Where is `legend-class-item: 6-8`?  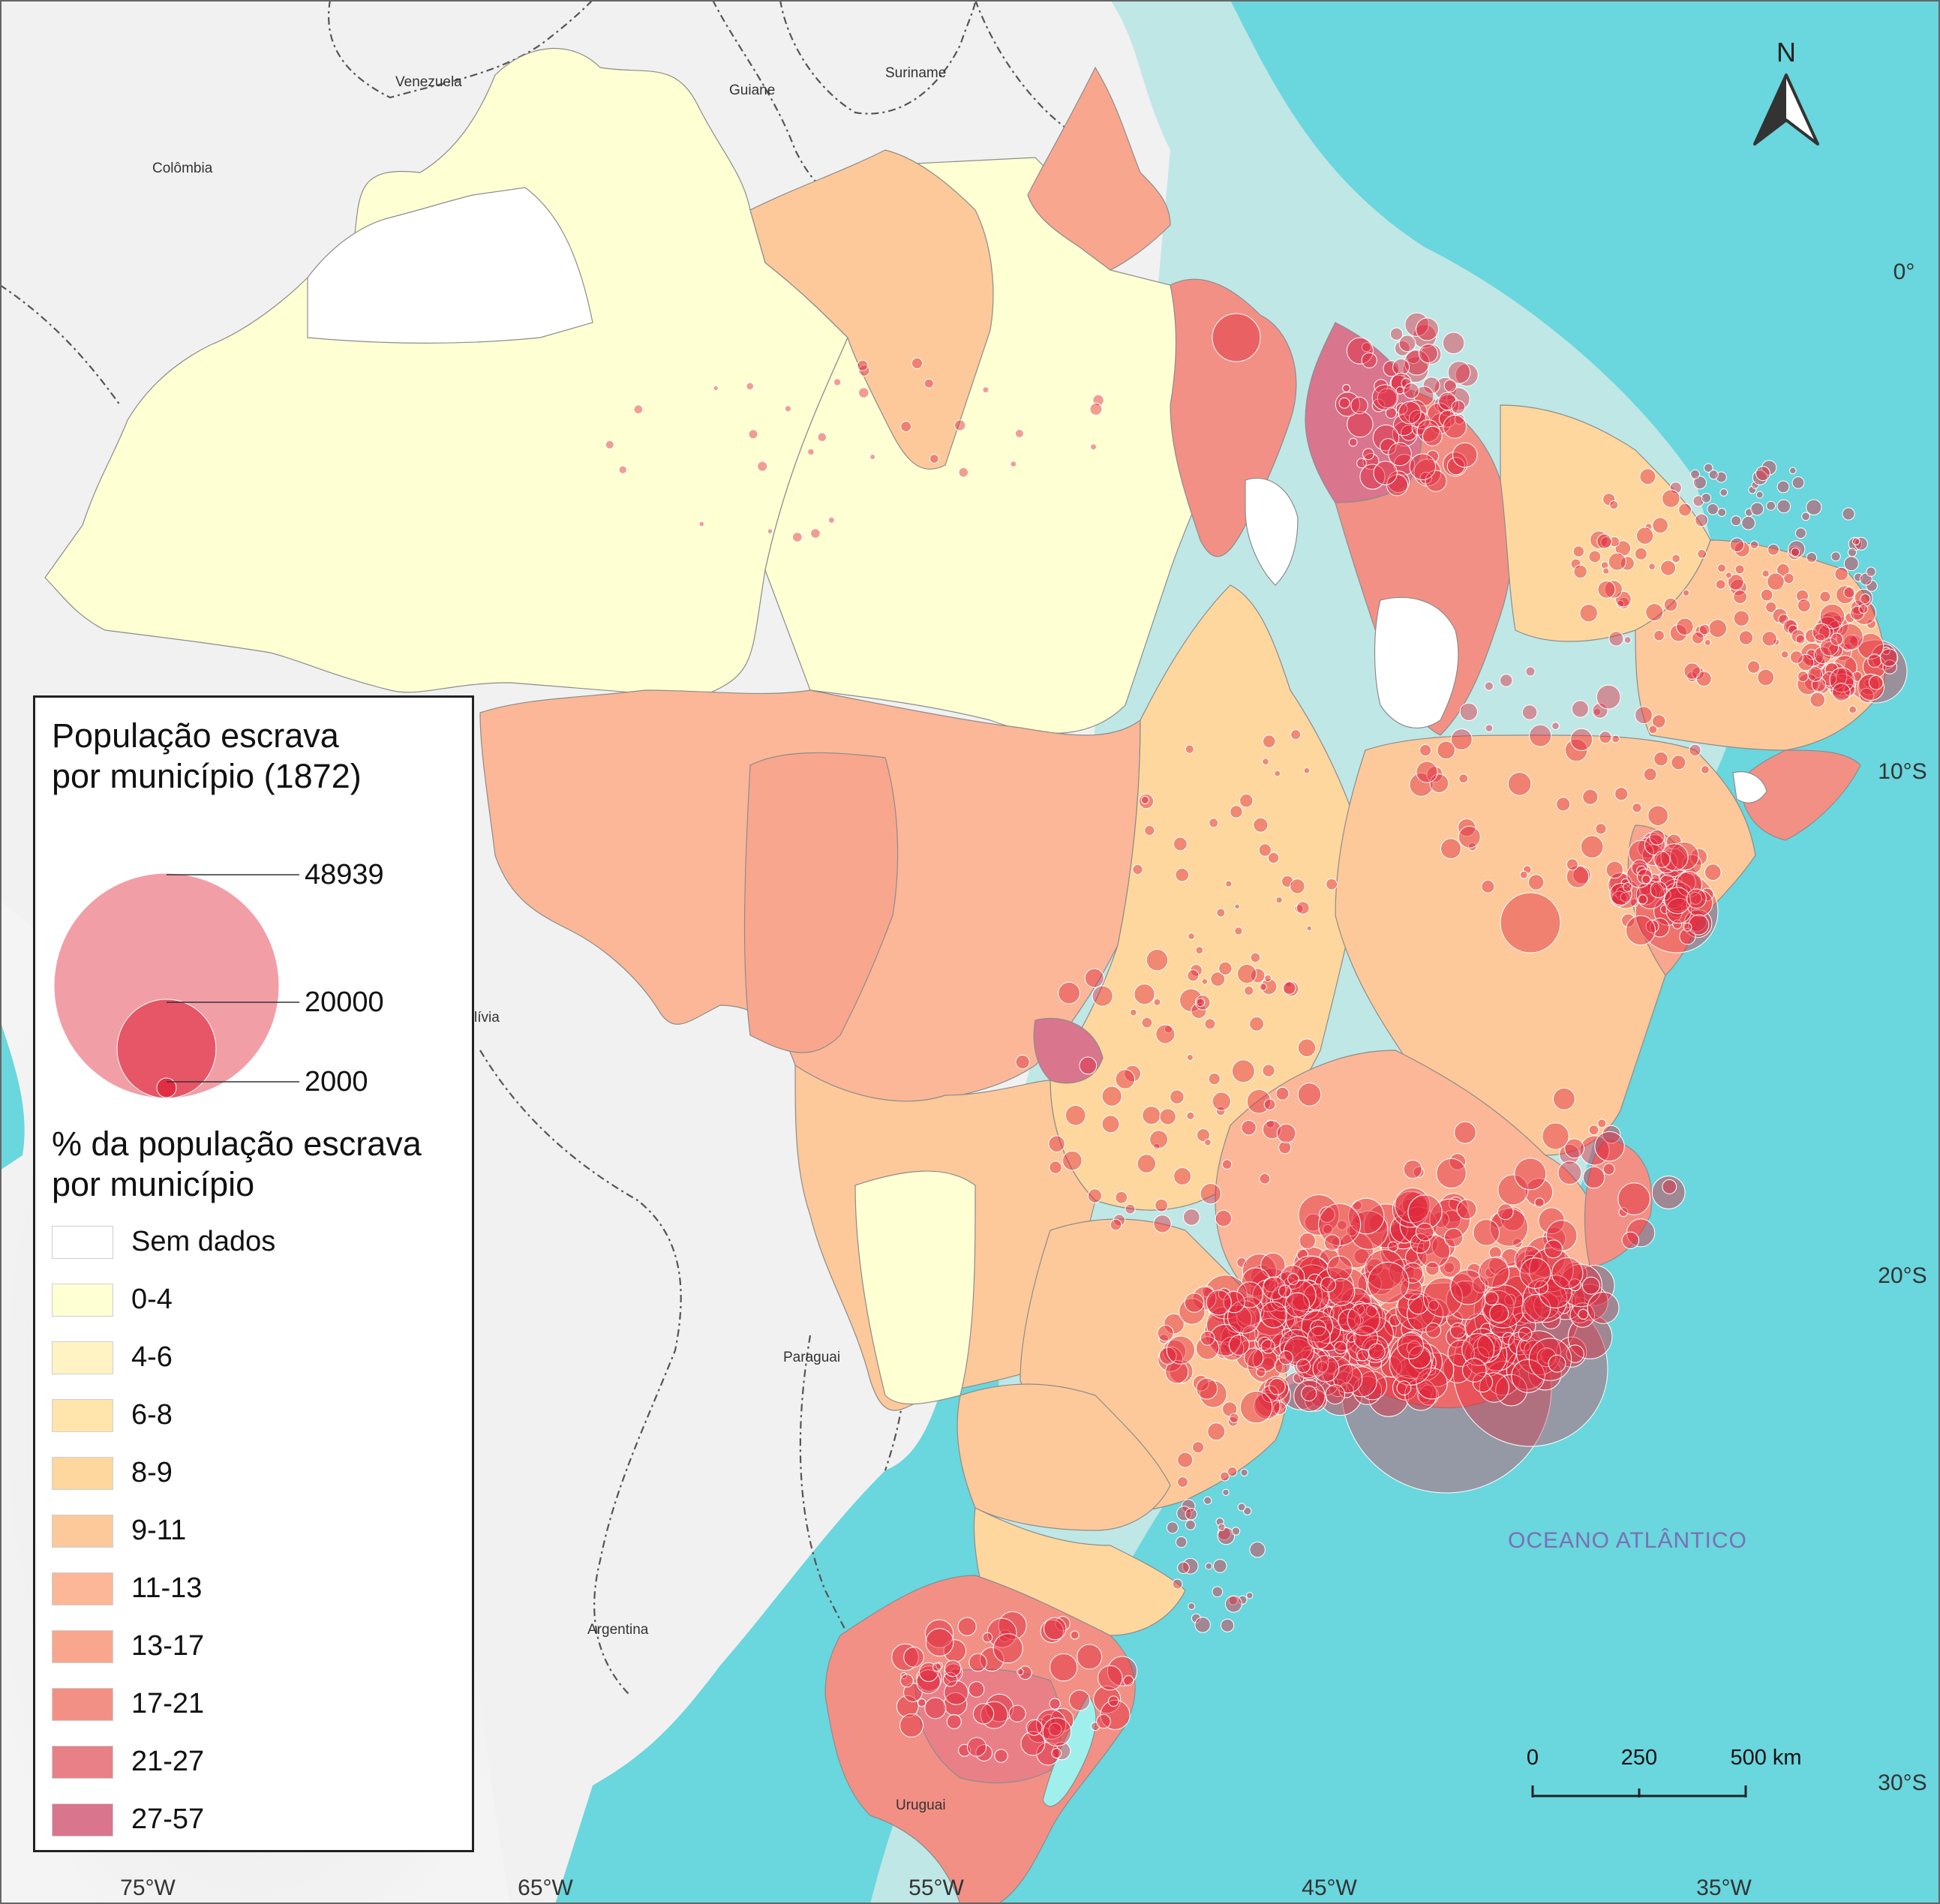 legend-class-item: 6-8 is located at coordinates (254, 1416).